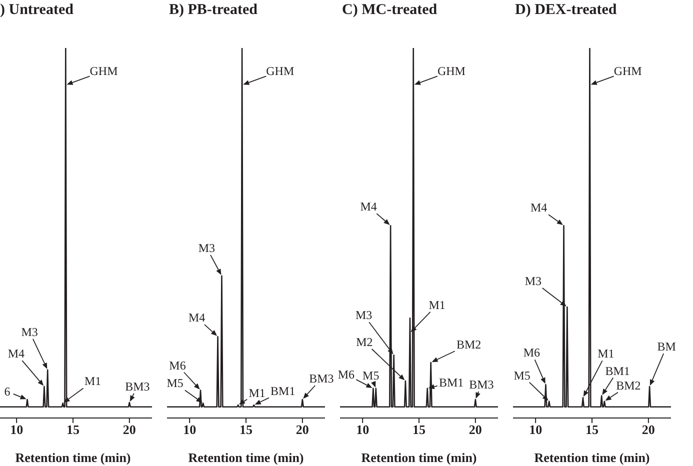 This screenshot has height=466, width=693. I want to click on annotation: 6, so click(7, 391).